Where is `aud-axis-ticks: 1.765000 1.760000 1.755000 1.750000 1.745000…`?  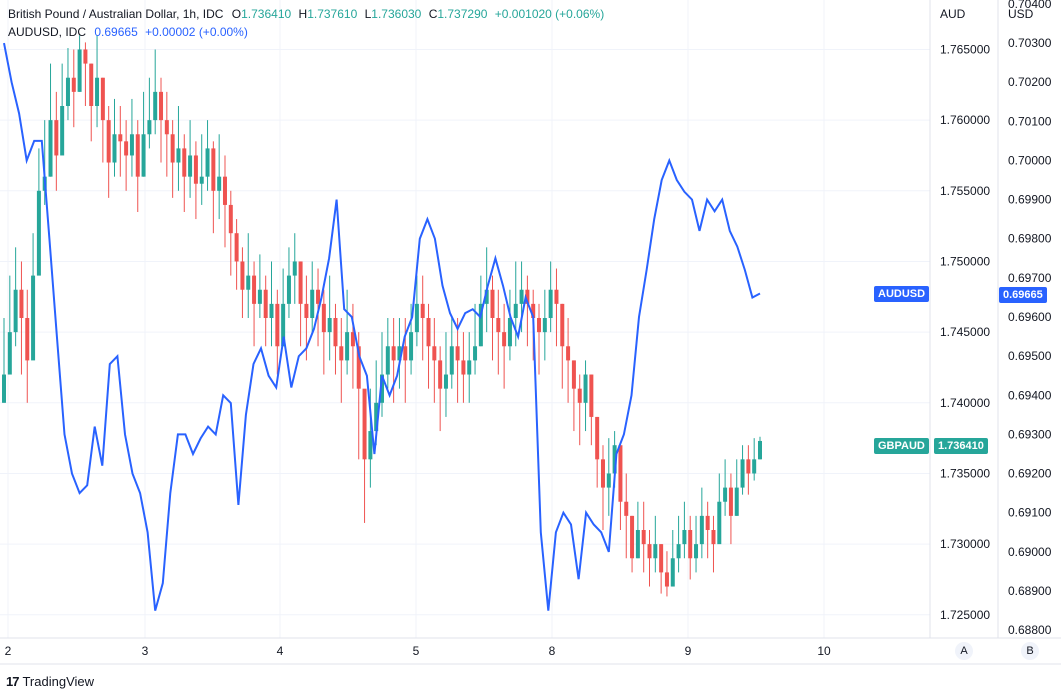
aud-axis-ticks: 1.765000 1.760000 1.755000 1.750000 1.745000… is located at coordinates (965, 331).